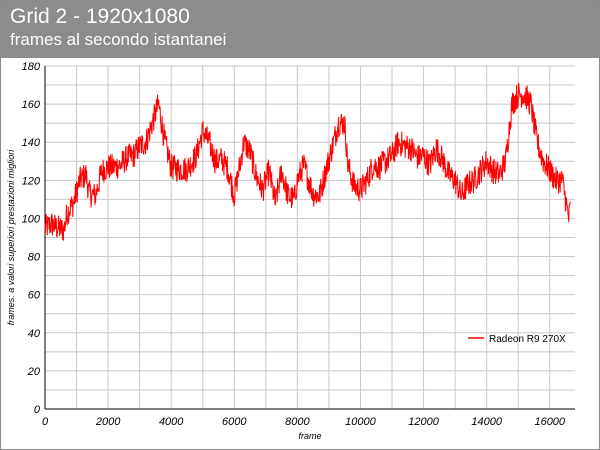  I want to click on y-tick-label: 80, so click(34, 258).